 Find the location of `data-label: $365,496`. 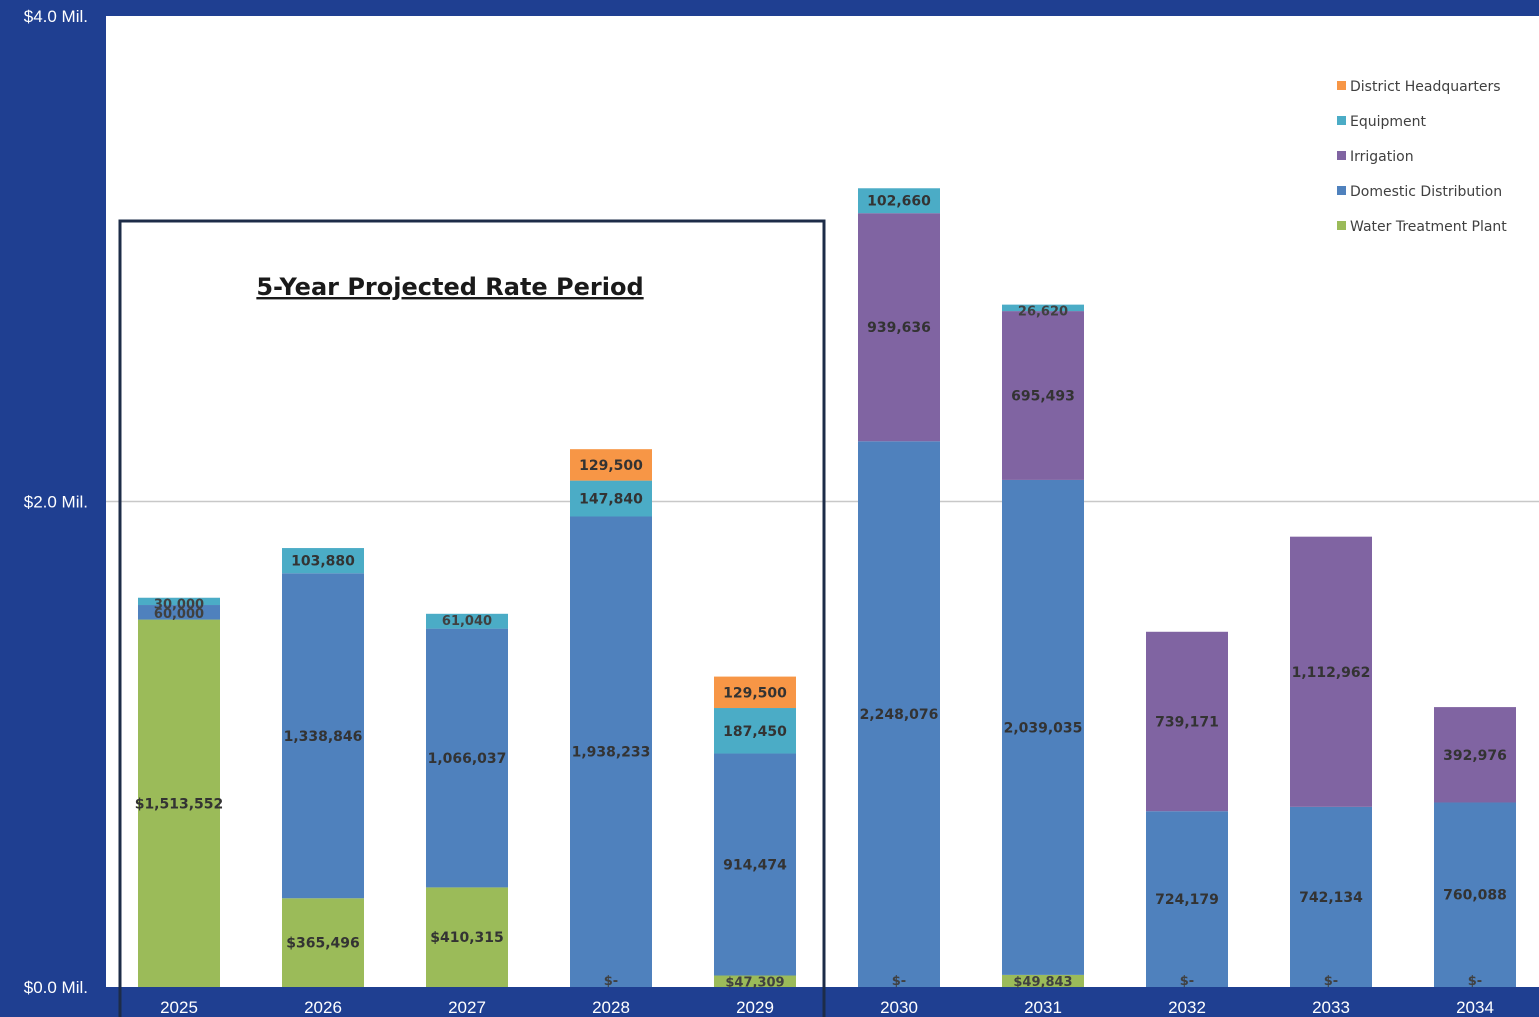

data-label: $365,496 is located at coordinates (323, 944).